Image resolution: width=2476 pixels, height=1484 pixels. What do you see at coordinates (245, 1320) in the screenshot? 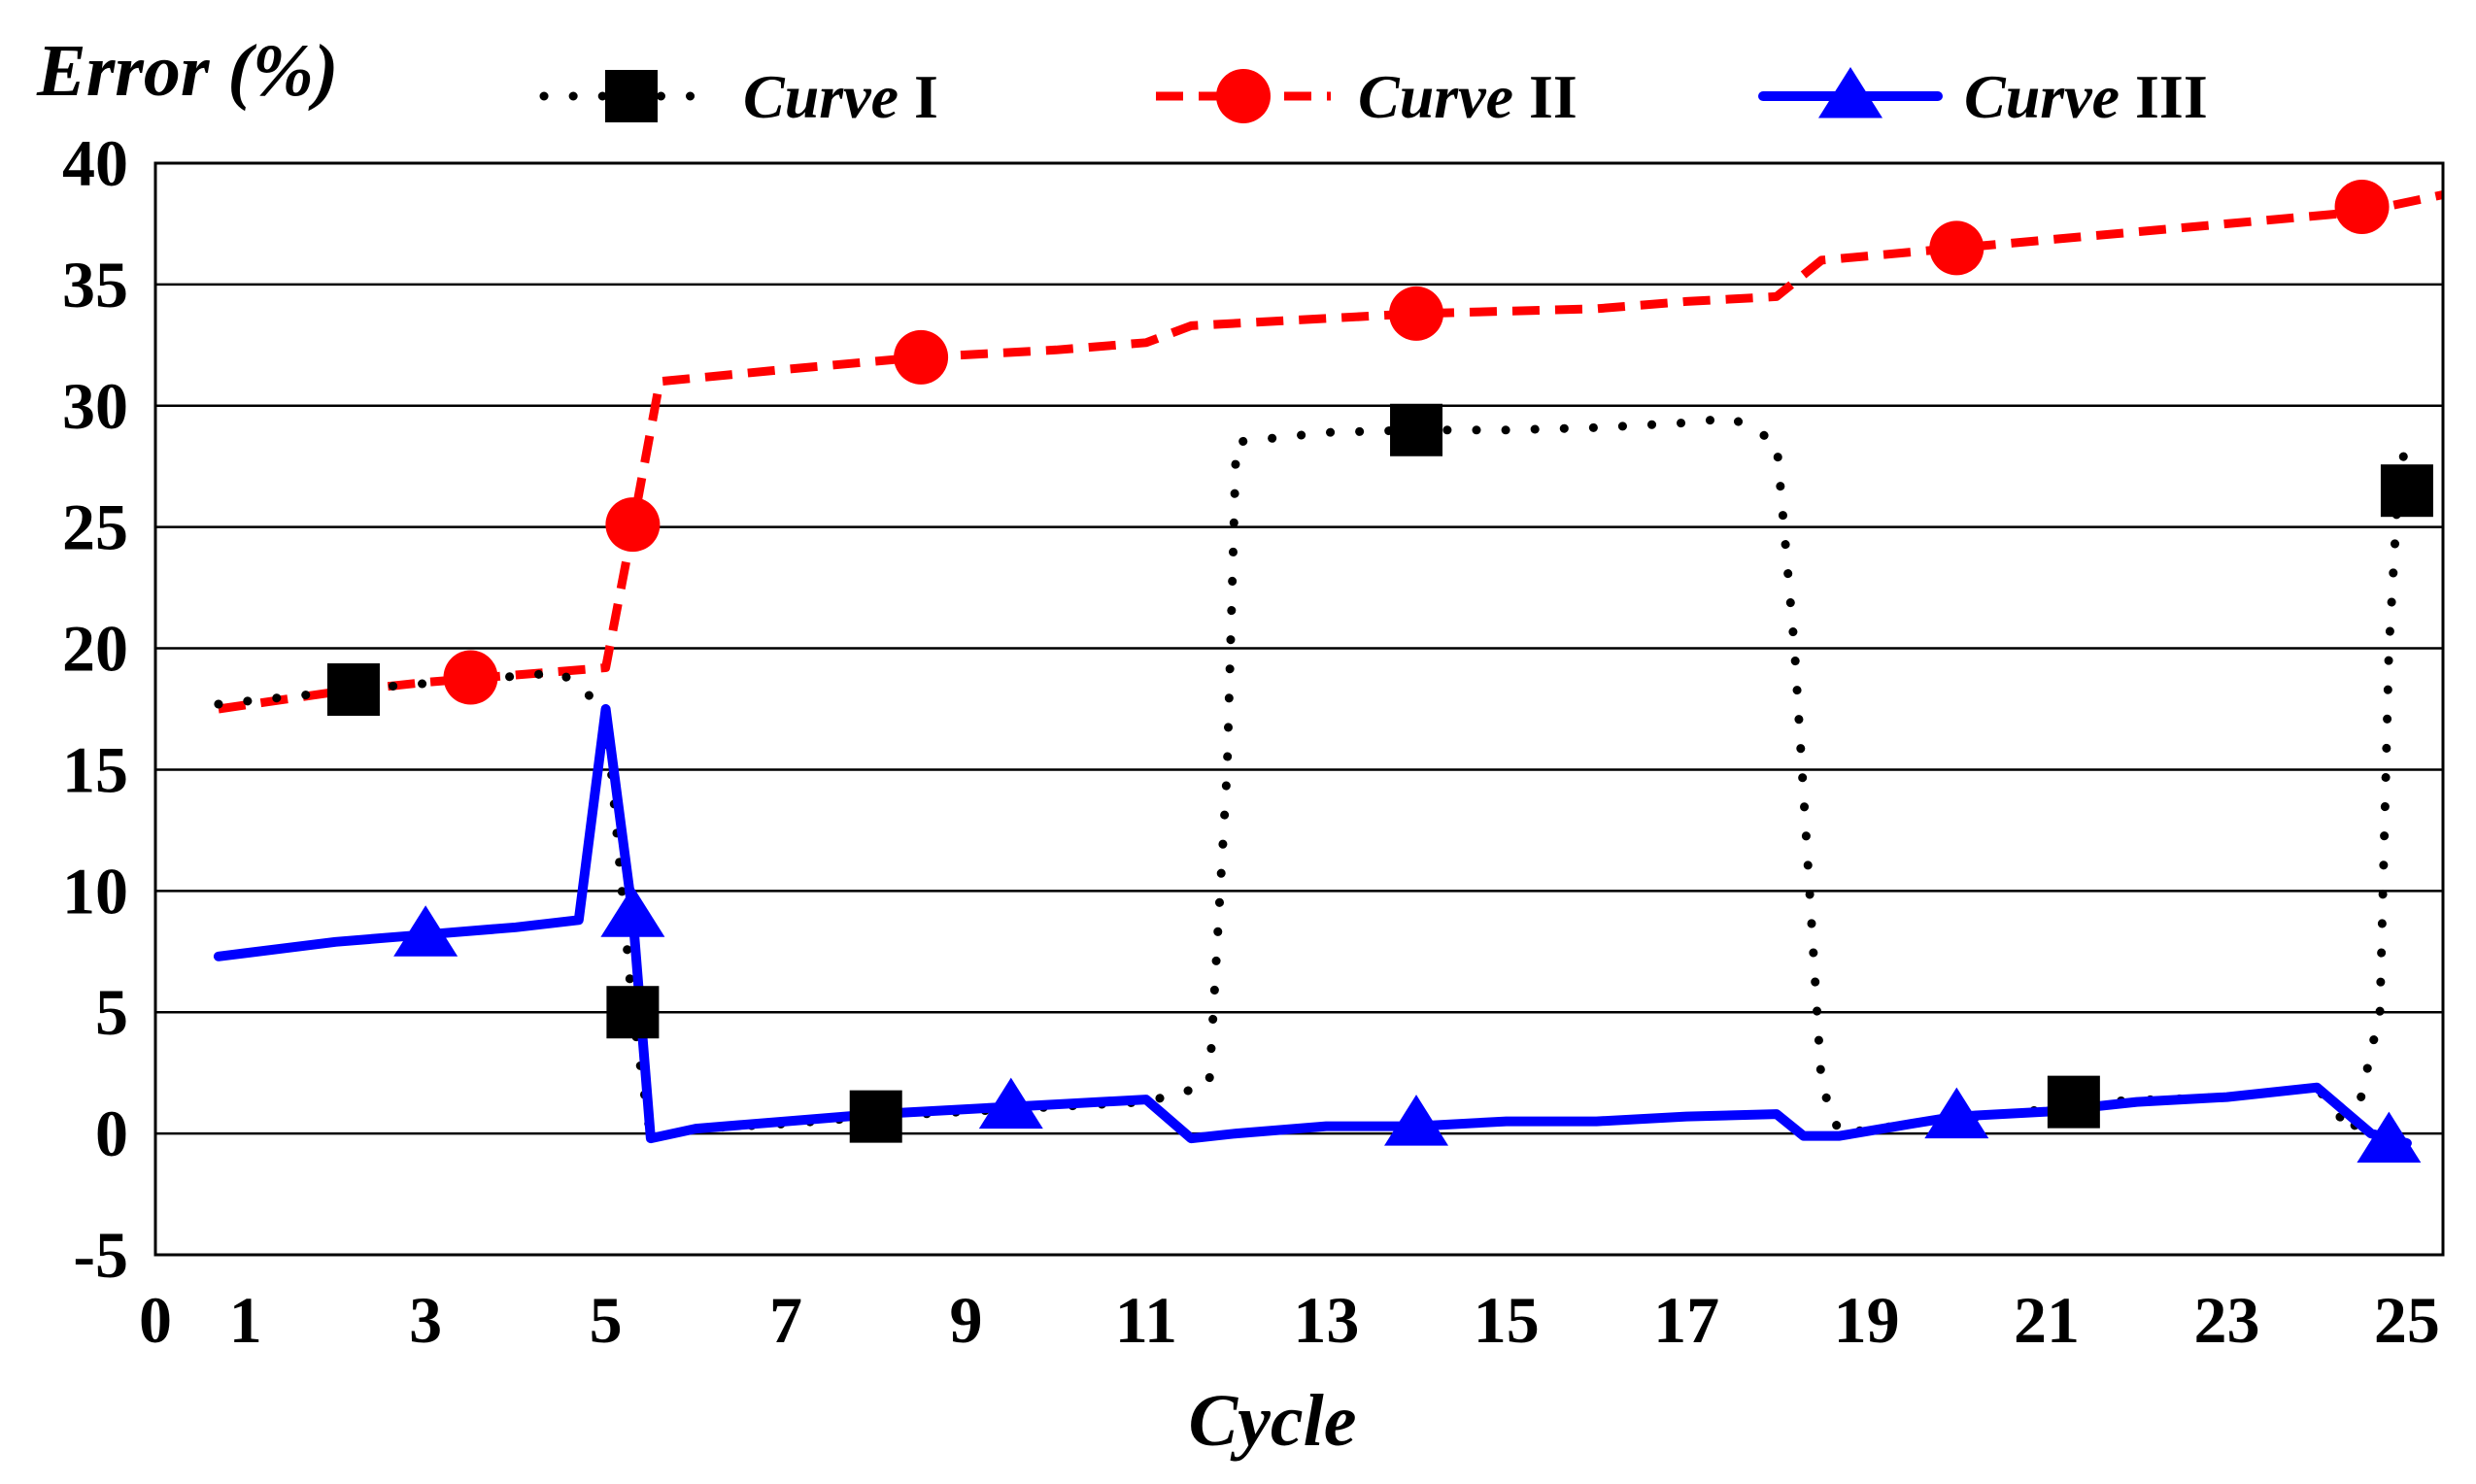
I see `x-tick-label: 1` at bounding box center [245, 1320].